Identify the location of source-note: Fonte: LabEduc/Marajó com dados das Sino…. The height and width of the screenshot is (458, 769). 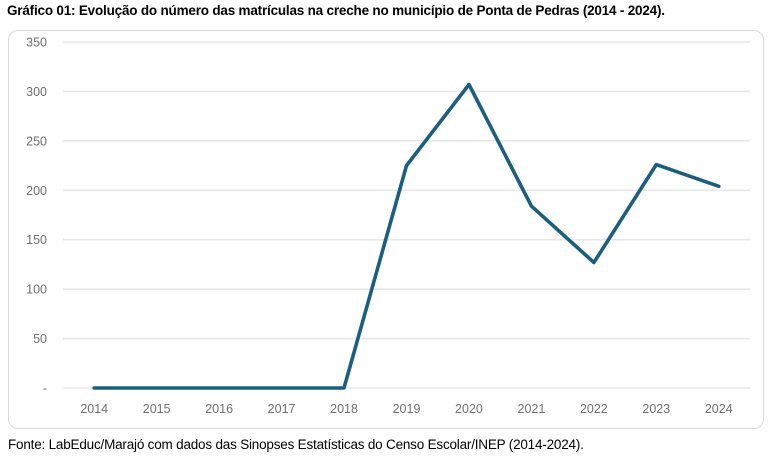
(296, 444).